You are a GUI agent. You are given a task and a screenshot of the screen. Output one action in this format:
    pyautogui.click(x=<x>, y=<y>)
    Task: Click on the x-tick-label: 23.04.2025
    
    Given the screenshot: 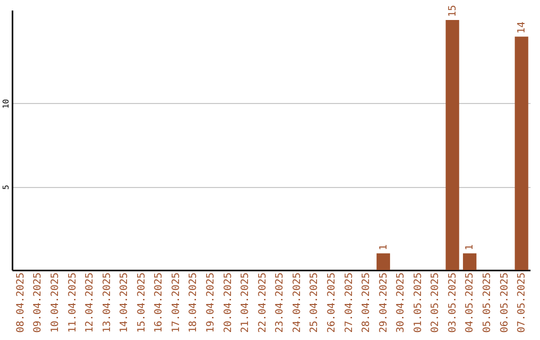 What is the action you would take?
    pyautogui.click(x=280, y=302)
    